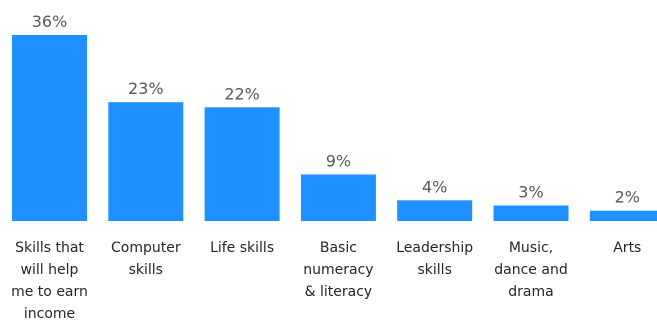  Describe the element at coordinates (627, 197) in the screenshot. I see `value-label-6: 2%` at that location.